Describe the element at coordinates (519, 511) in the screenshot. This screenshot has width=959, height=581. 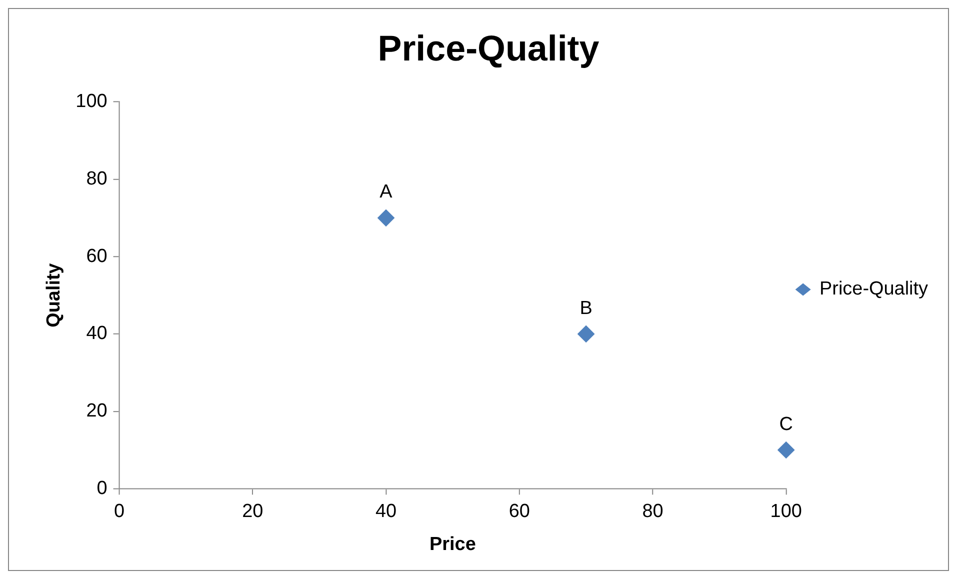
I see `x-tick-label: 60` at that location.